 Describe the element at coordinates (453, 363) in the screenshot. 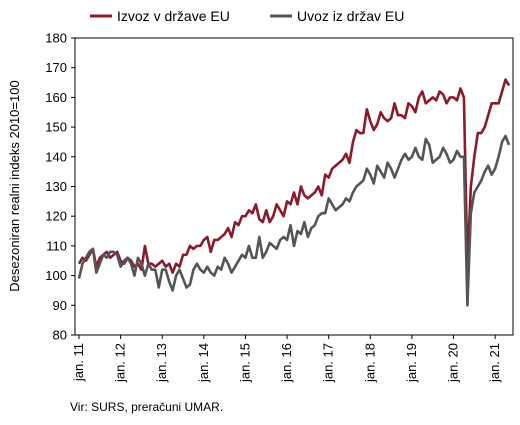

I see `x-tick-label: jan. 20` at that location.